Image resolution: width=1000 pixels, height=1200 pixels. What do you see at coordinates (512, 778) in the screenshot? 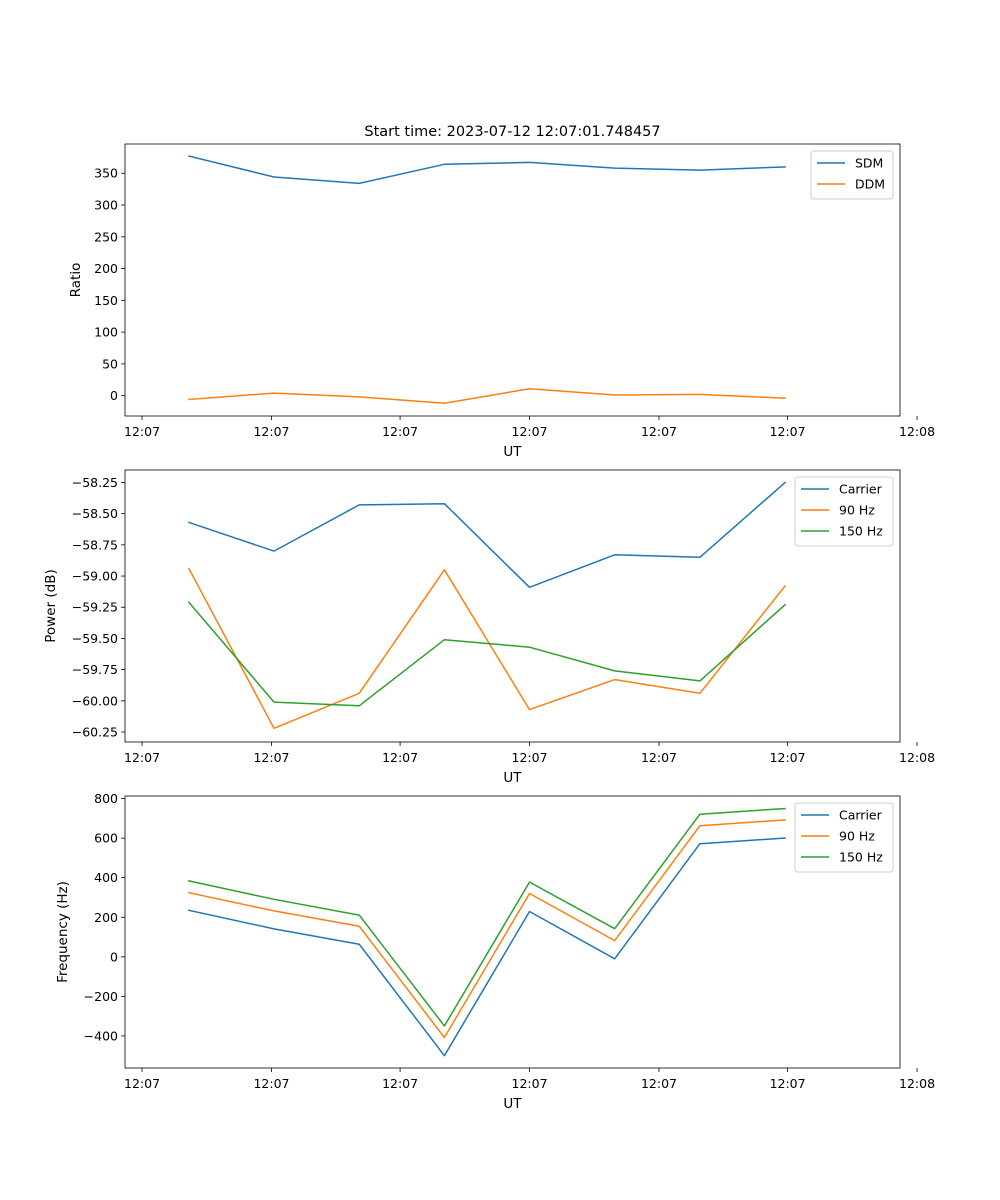
I see `power-x-axis-label: UT` at bounding box center [512, 778].